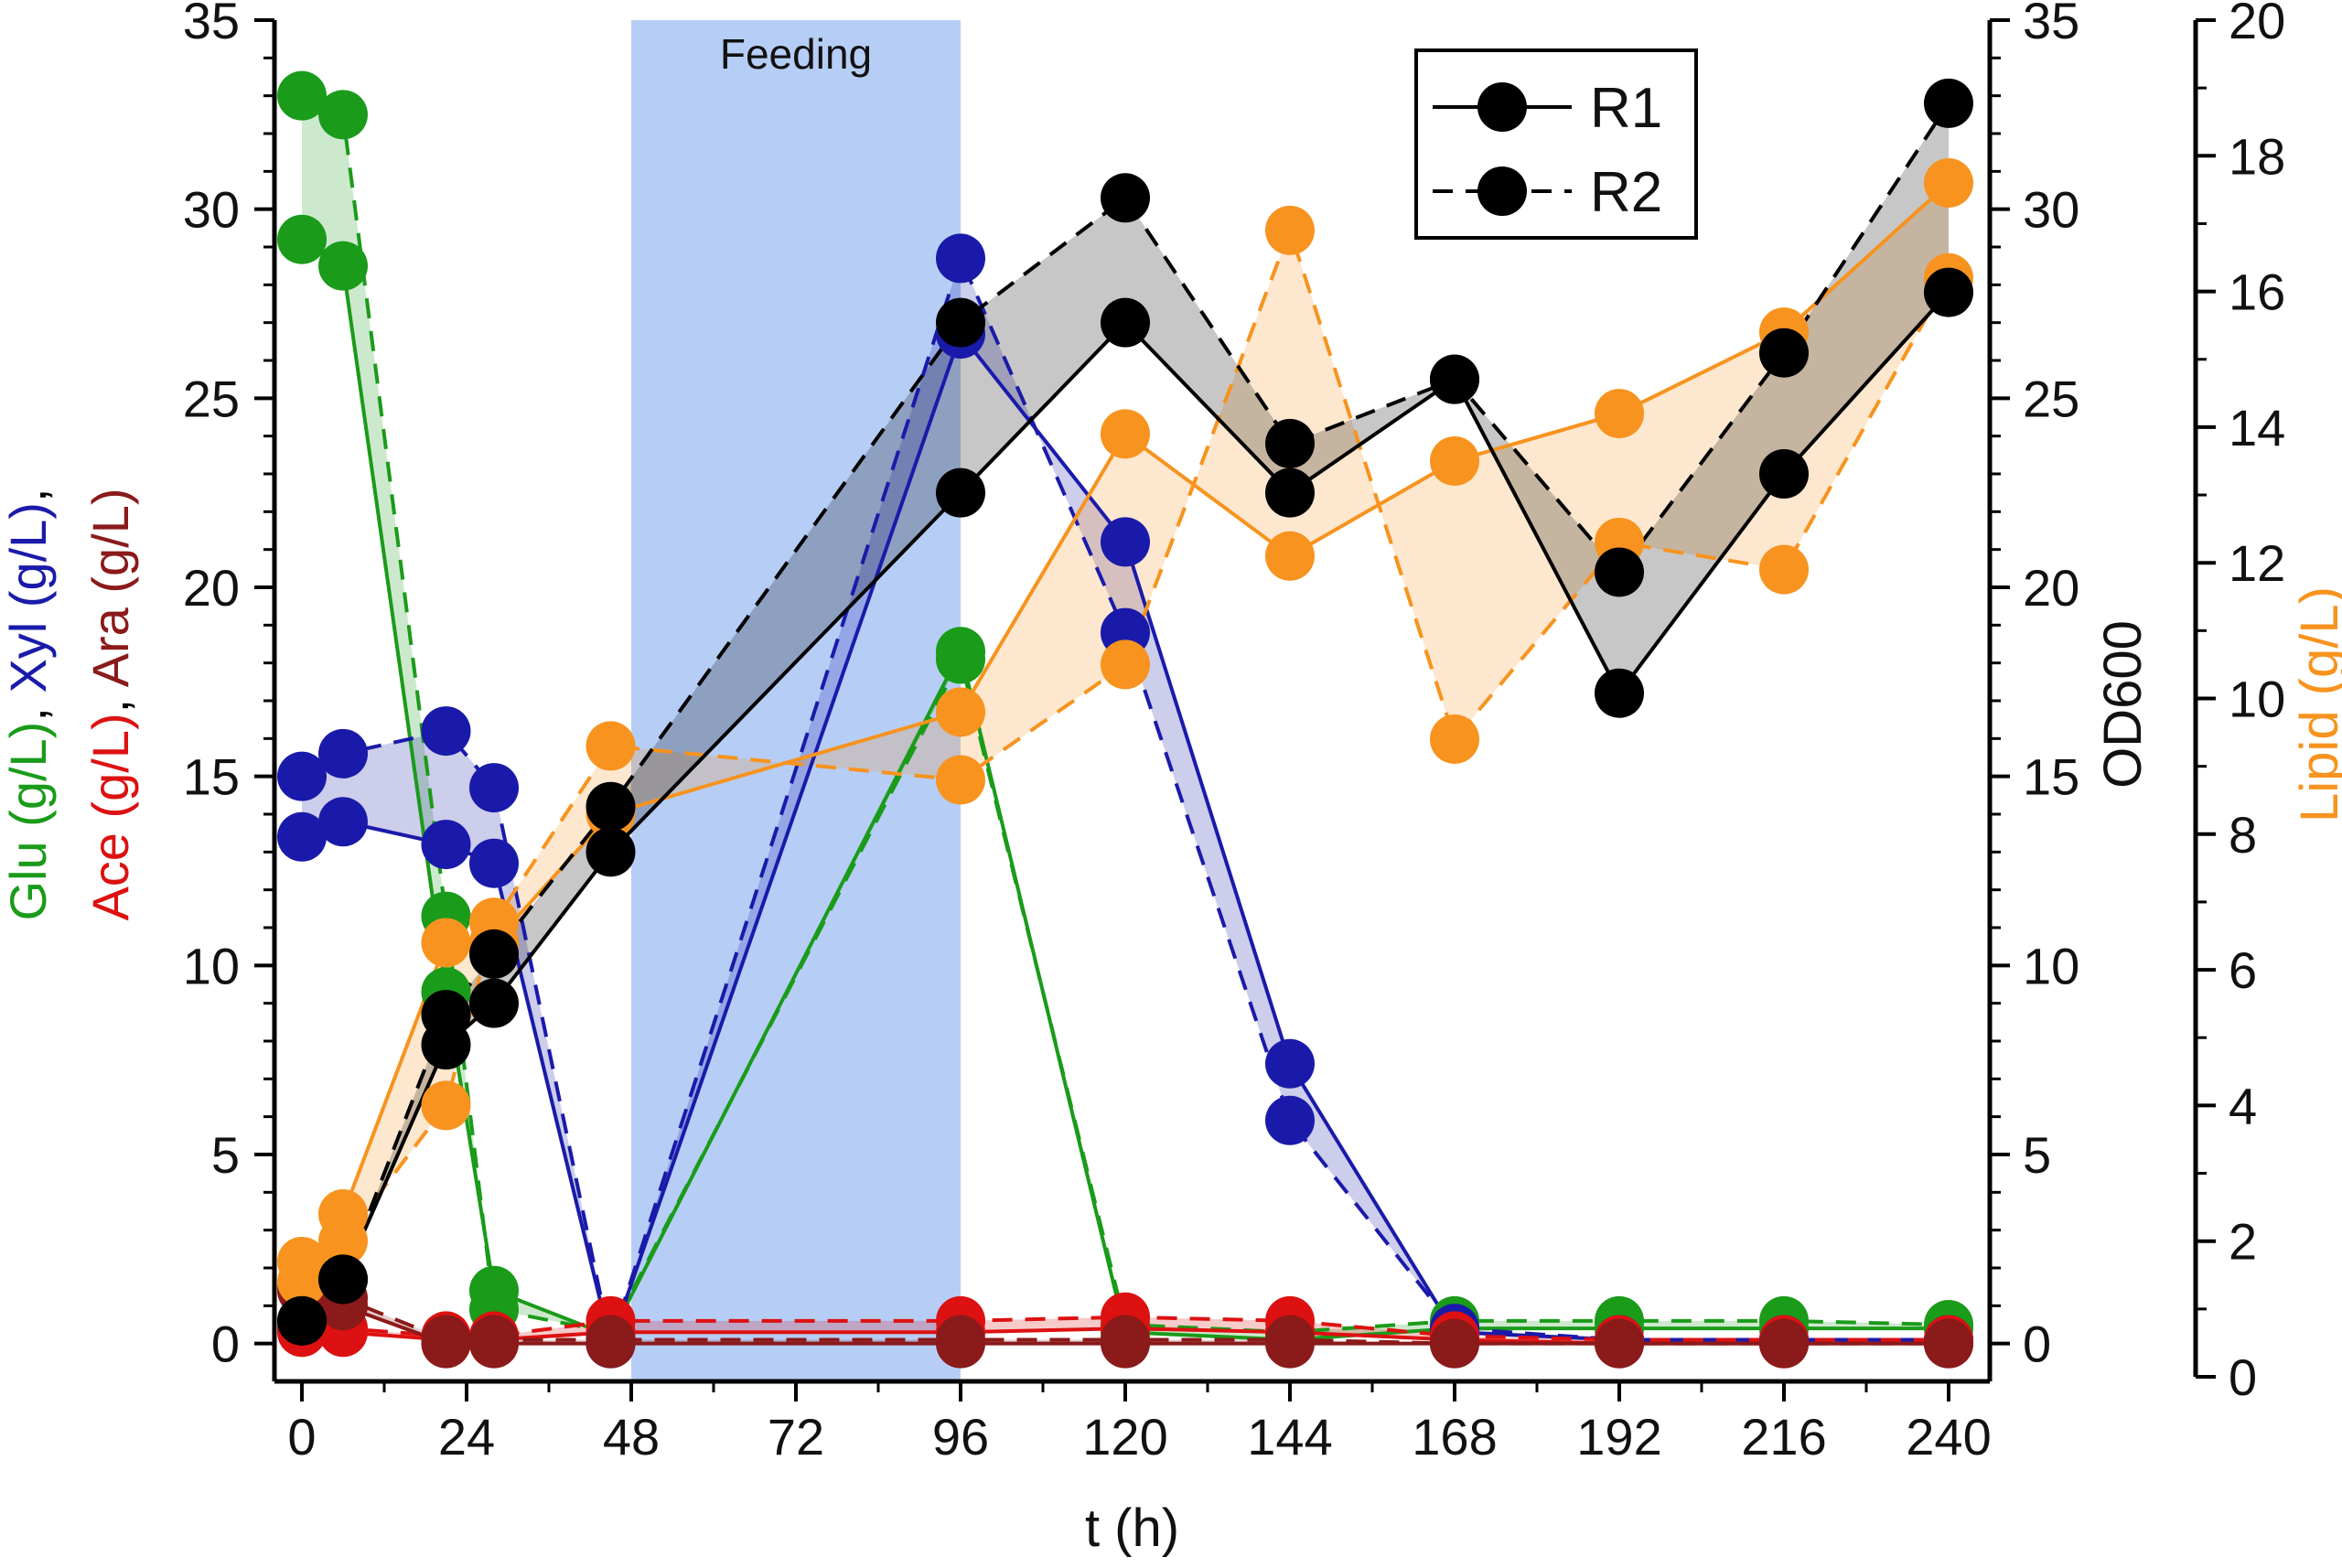 This screenshot has width=2342, height=1568. I want to click on od-tick-label: 35, so click(2051, 24).